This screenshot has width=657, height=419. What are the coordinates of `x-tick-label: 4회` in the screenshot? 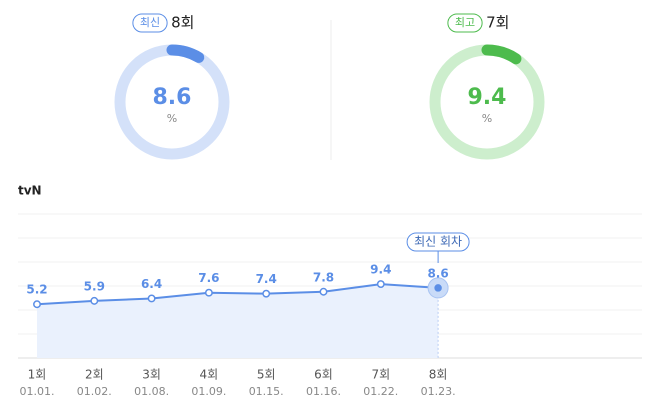 It's located at (209, 375).